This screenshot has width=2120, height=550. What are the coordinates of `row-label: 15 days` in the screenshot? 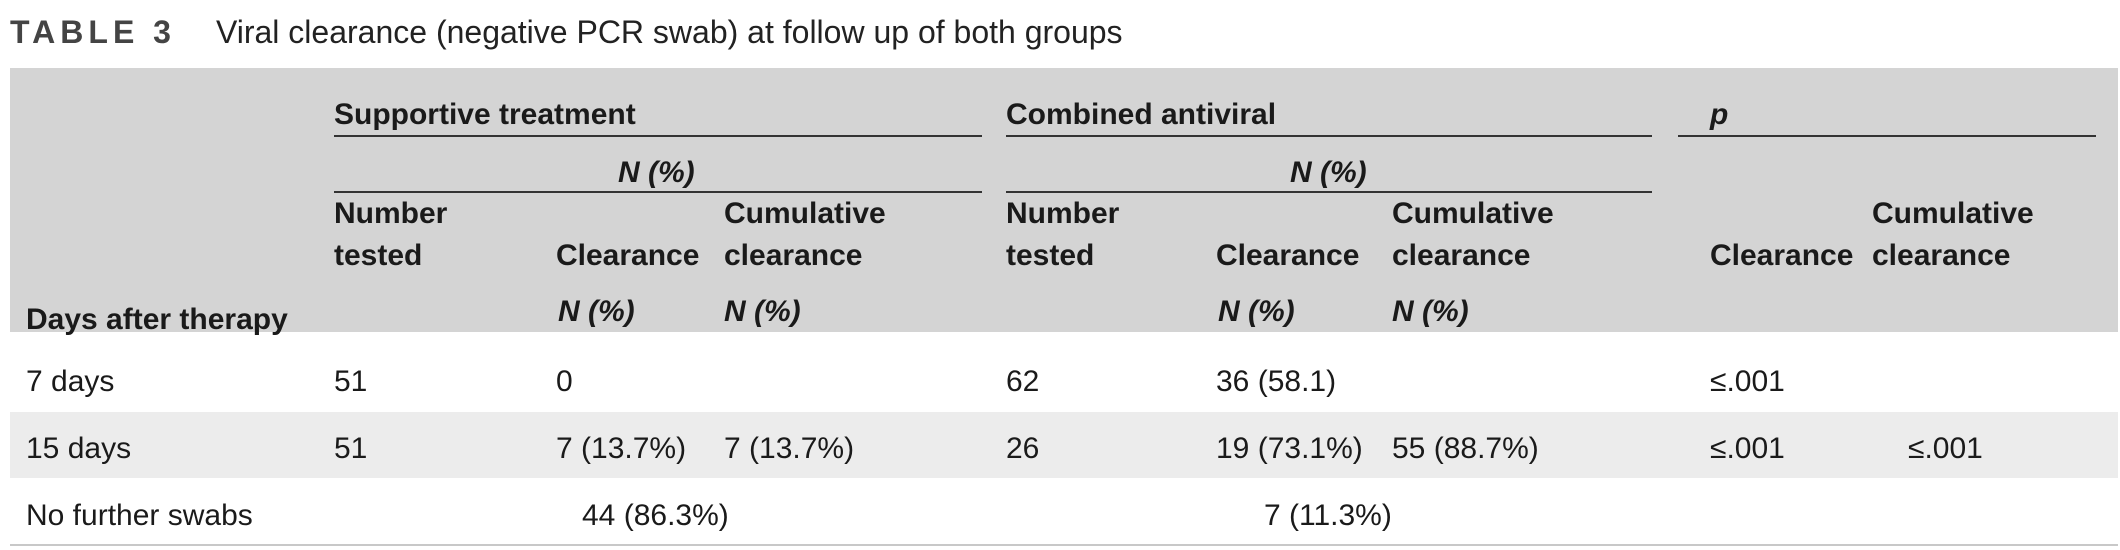 It's located at (79, 448).